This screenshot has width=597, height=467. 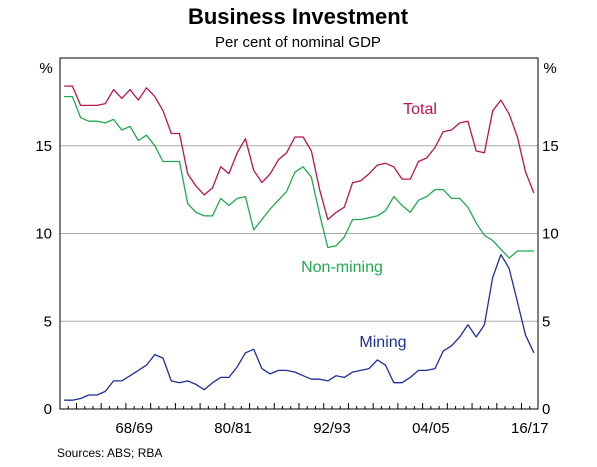 I want to click on y-tick-label-right: 15, so click(x=550, y=146).